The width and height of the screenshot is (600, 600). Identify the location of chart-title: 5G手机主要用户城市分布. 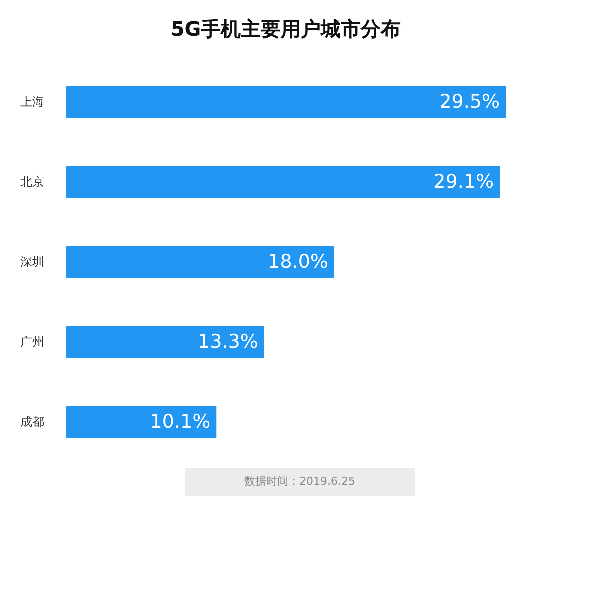
(286, 29).